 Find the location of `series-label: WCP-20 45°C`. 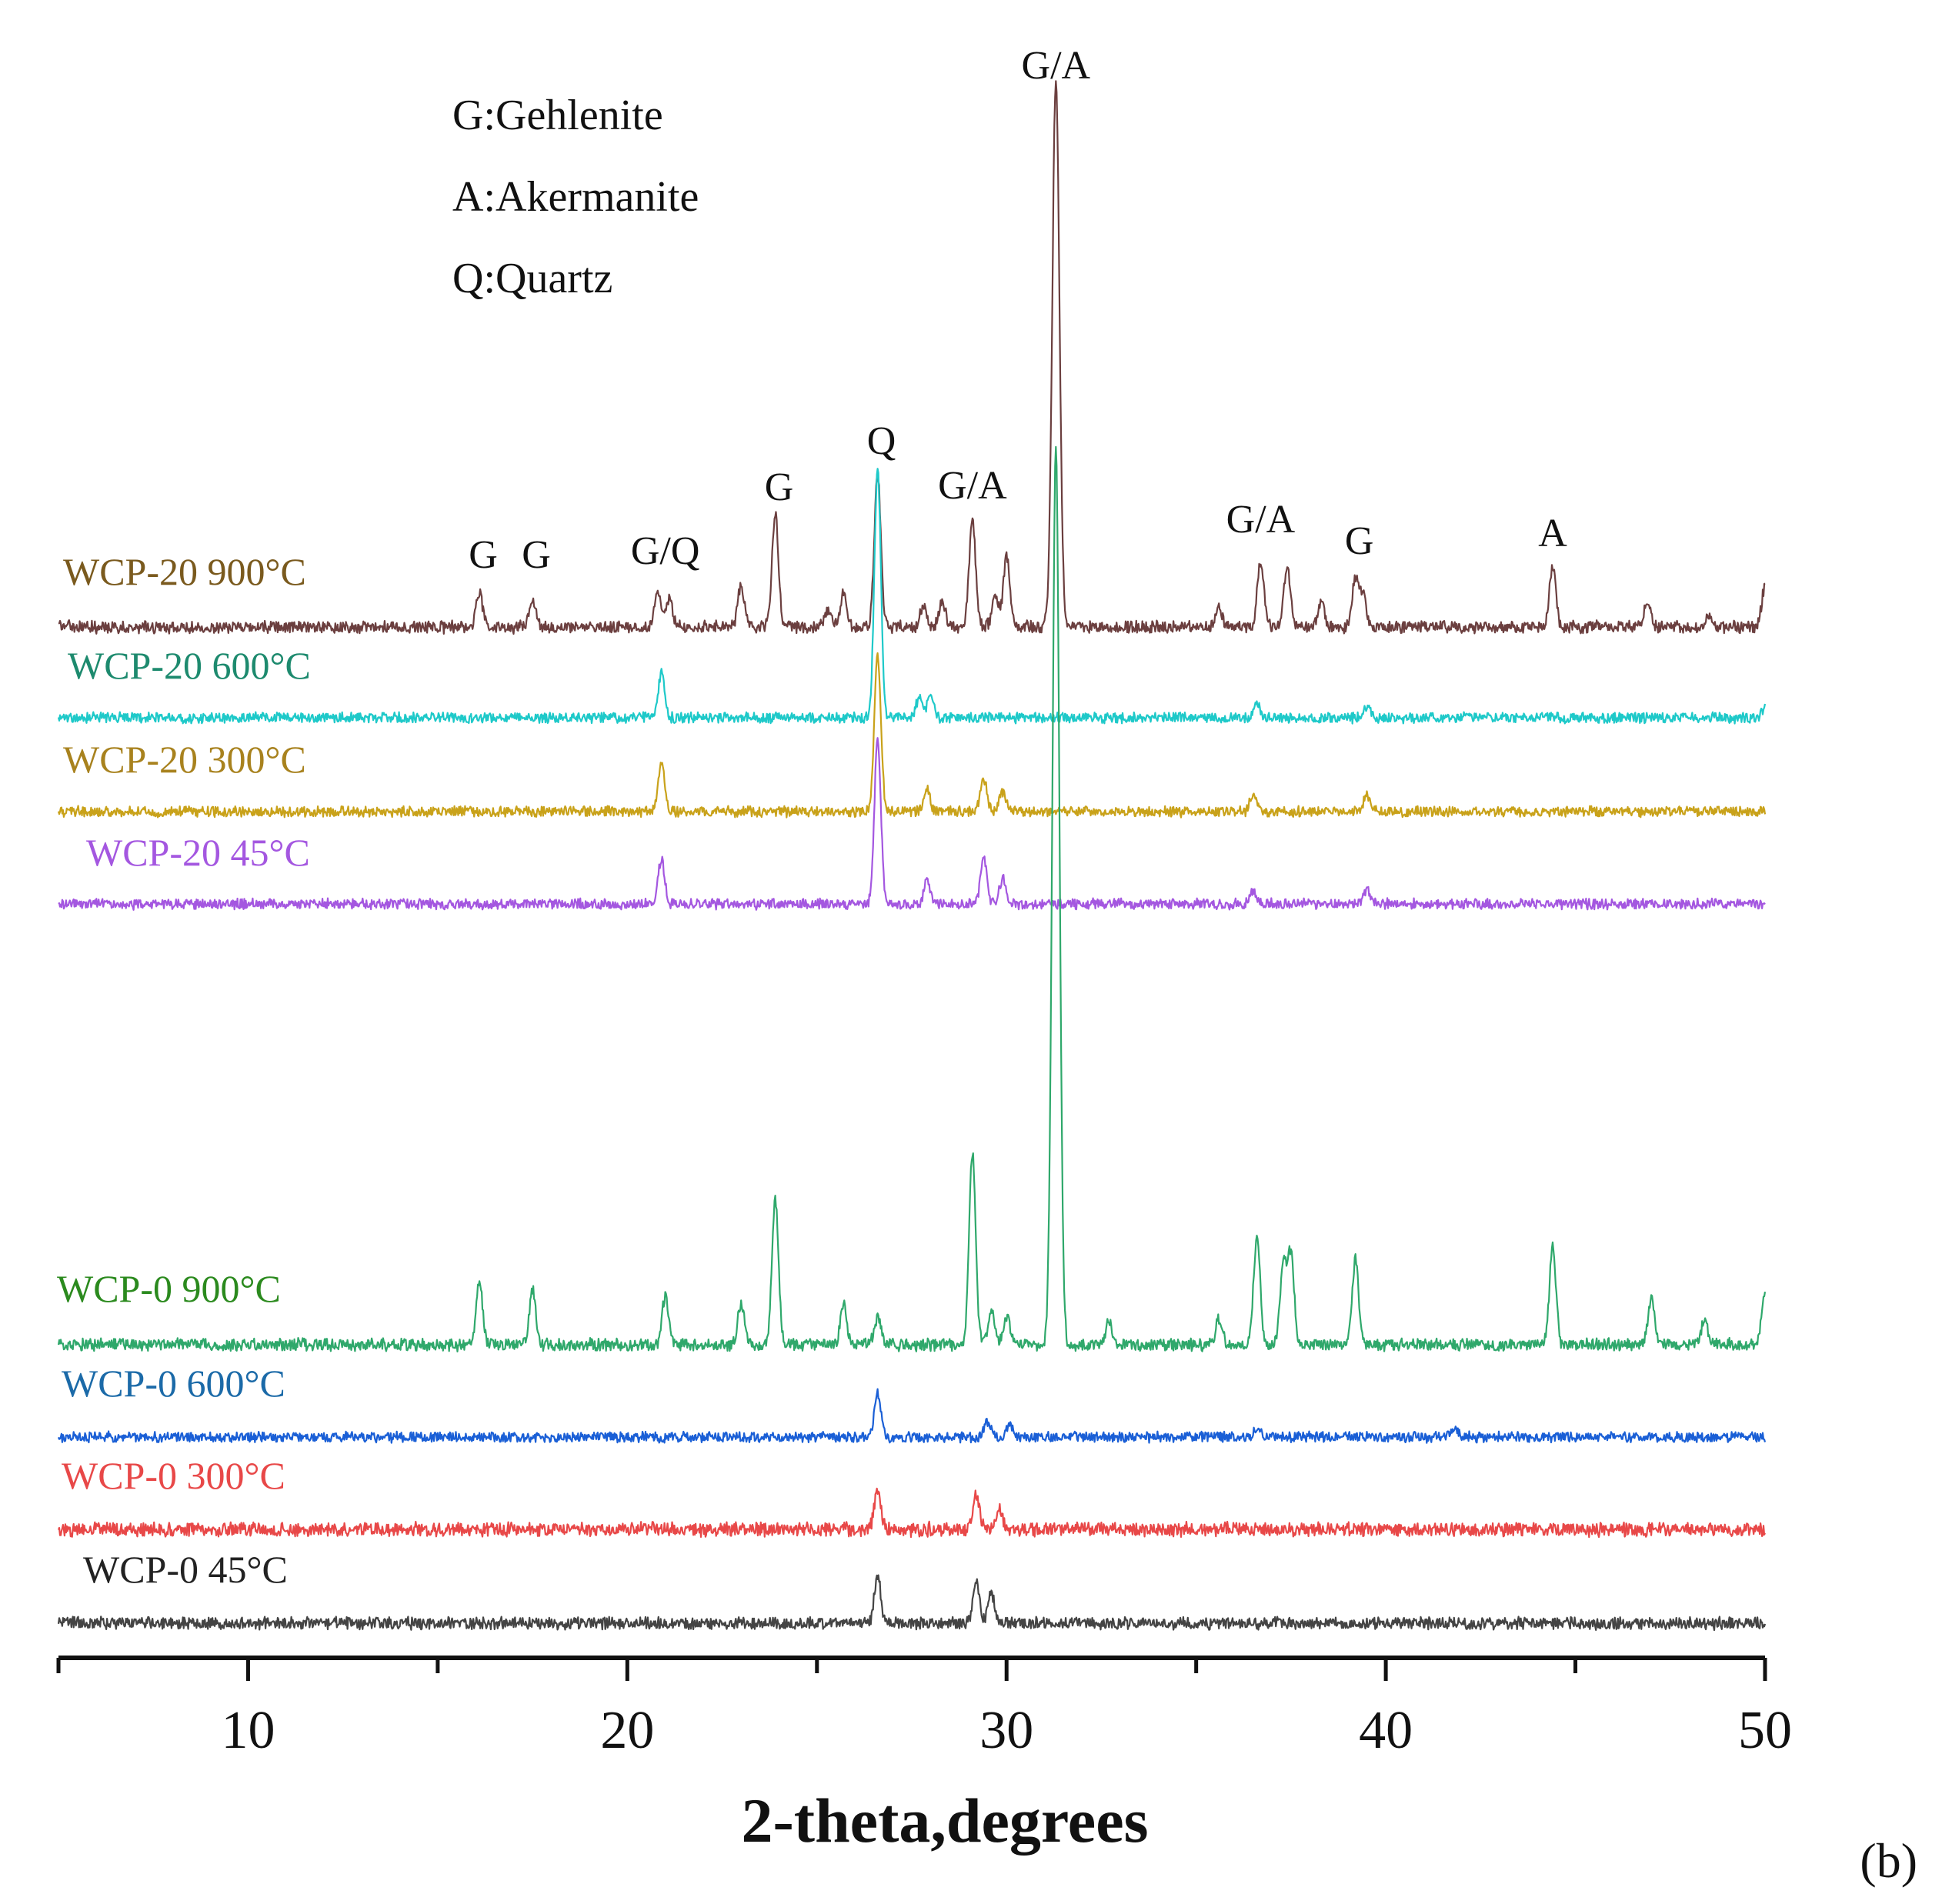

series-label: WCP-20 45°C is located at coordinates (198, 852).